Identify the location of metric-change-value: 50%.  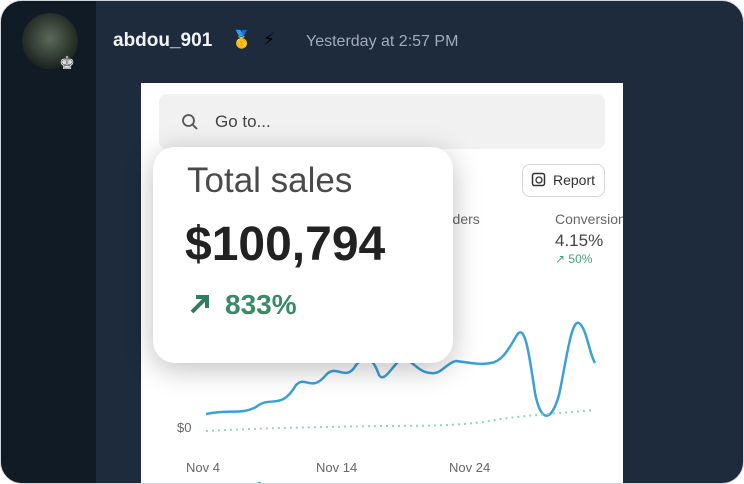
(580, 259).